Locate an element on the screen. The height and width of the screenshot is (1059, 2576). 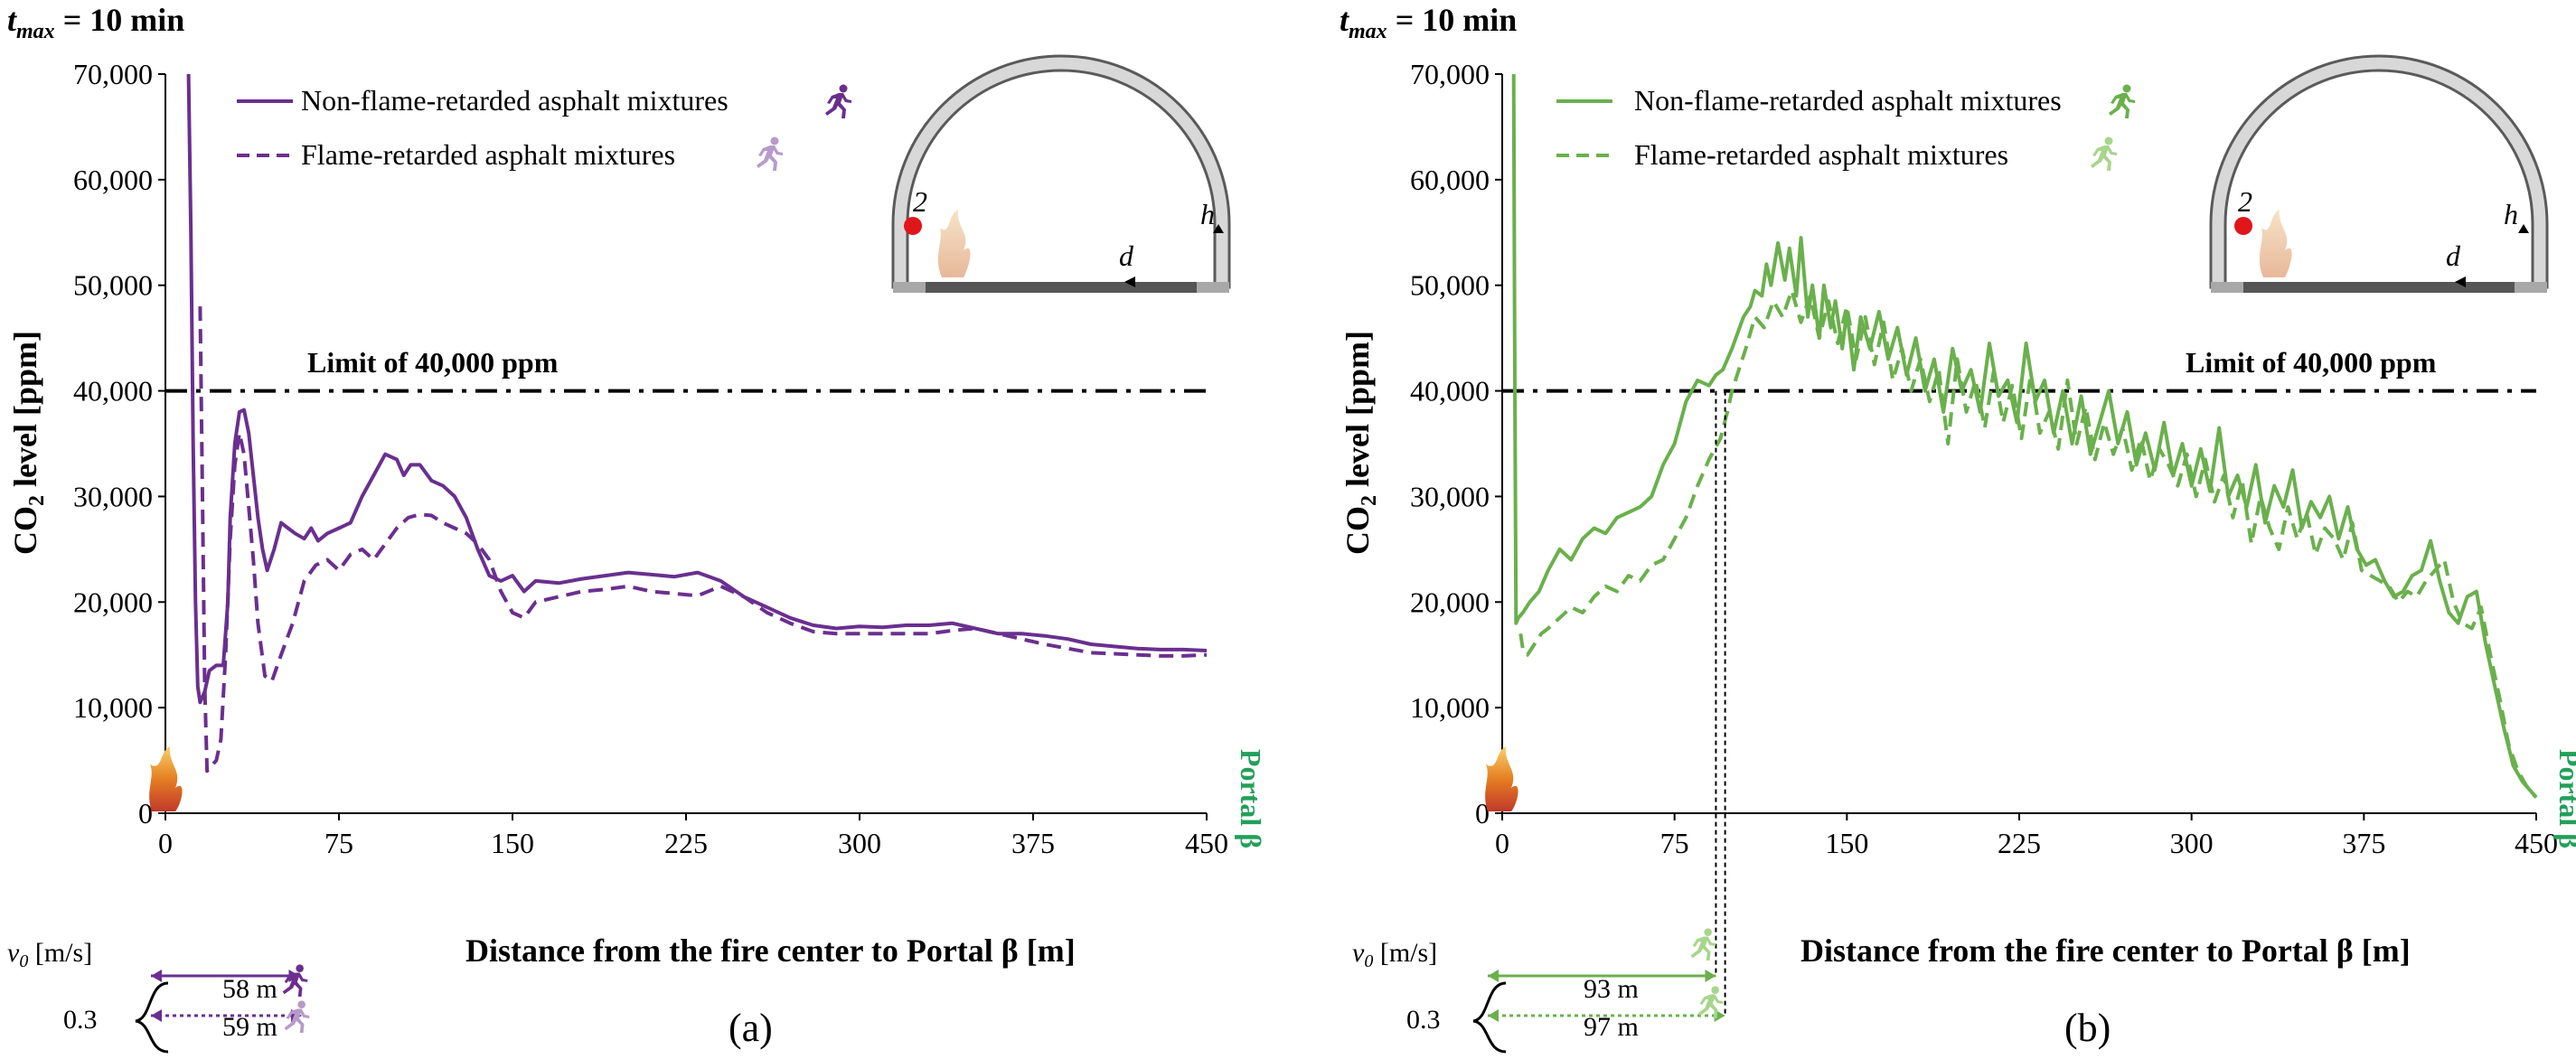
panel-b-x-tick-label: 300 is located at coordinates (2192, 843).